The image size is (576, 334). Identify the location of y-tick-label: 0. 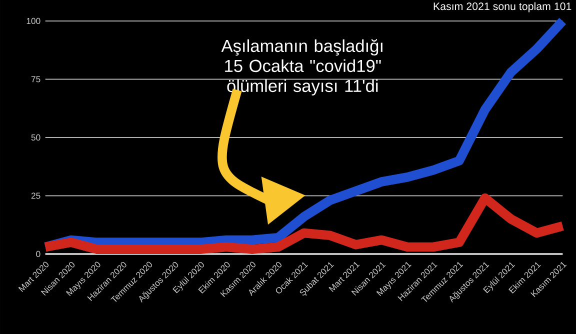
(38, 254).